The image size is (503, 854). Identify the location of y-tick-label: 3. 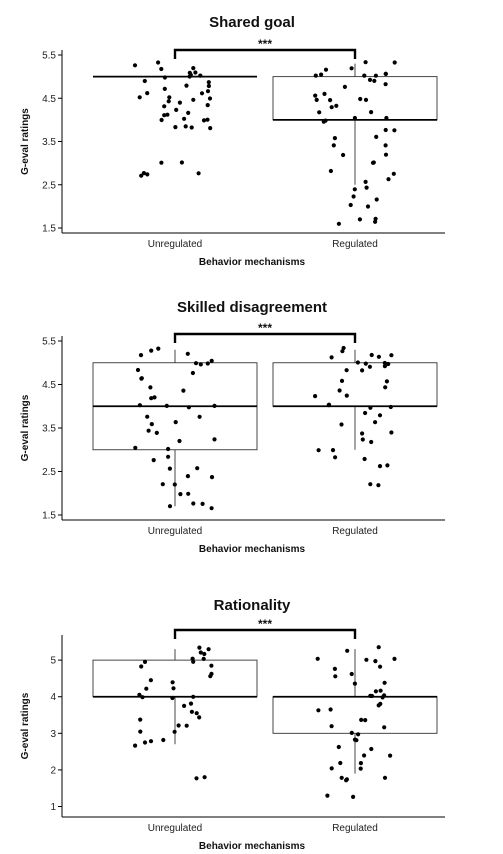
(53, 734).